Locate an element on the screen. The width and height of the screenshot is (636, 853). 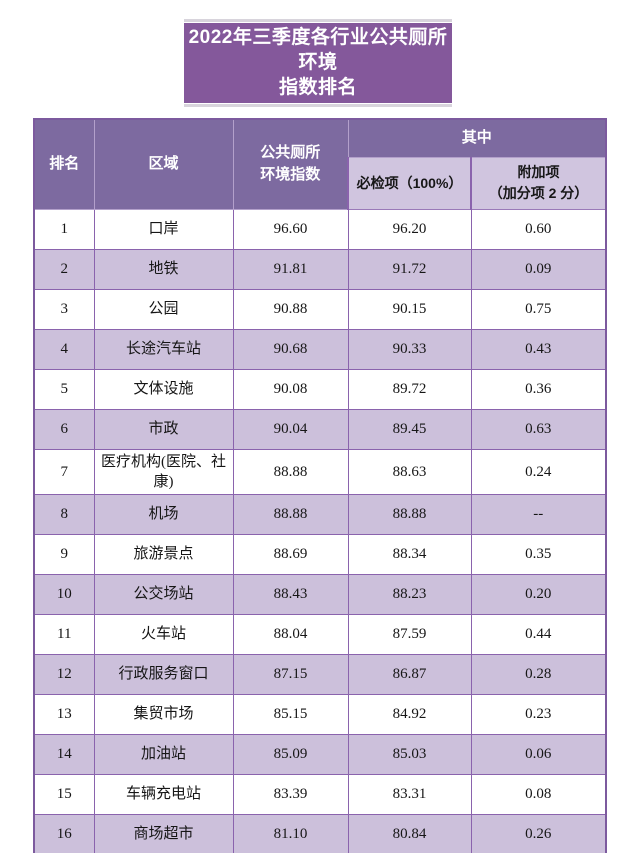
table-row: 9 旅游景点 88.69 88.34 0.35 is located at coordinates (320, 554).